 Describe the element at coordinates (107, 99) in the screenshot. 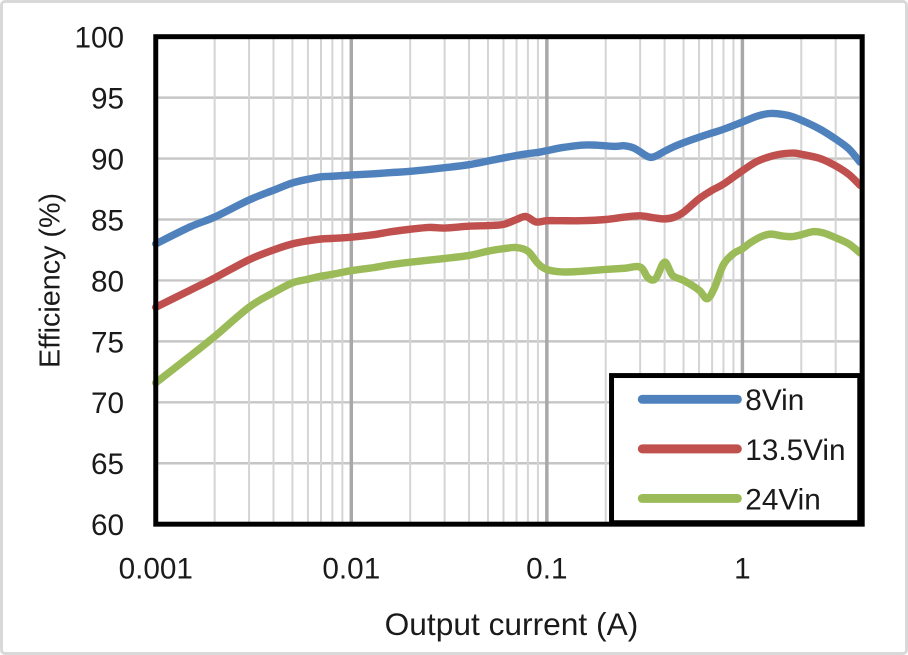

I see `y-tick-label: 95` at that location.